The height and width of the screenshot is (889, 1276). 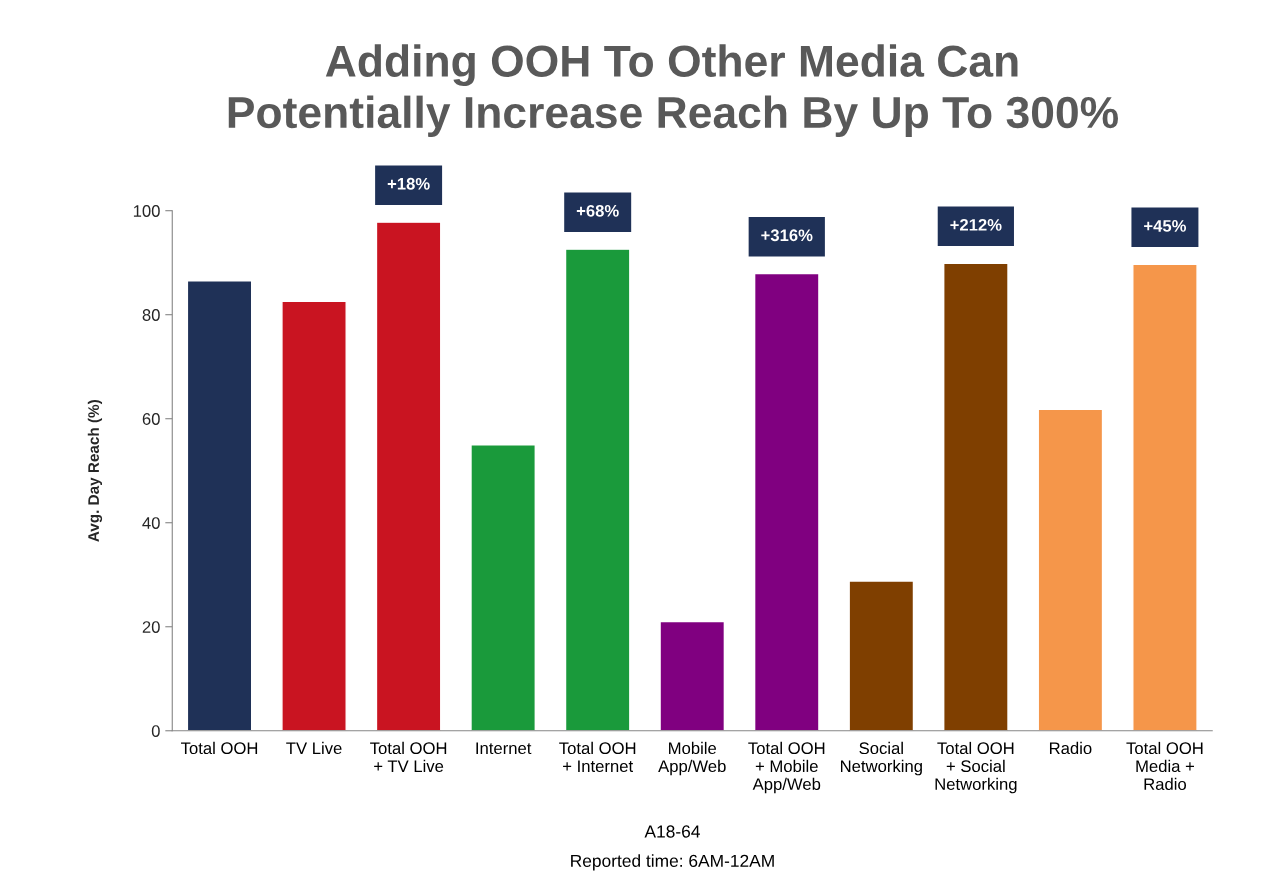 I want to click on text: Reported time: 6AM-12AM, so click(x=672, y=862).